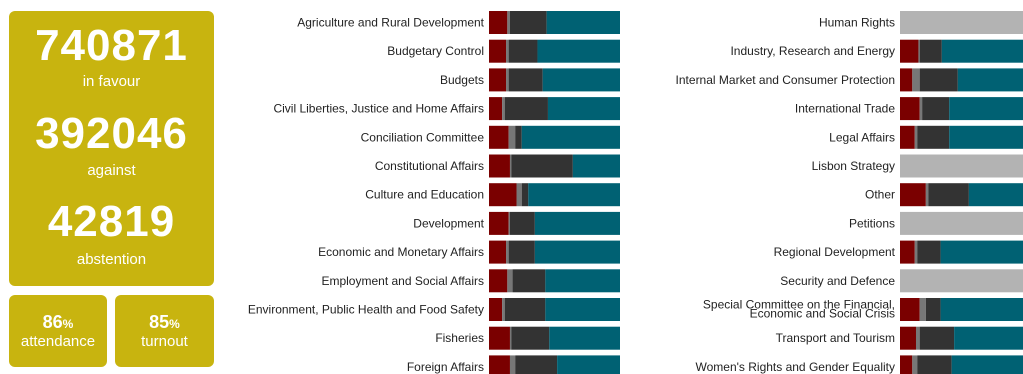 The width and height of the screenshot is (1023, 374). I want to click on bar-row-lisbon-strategy: Lisbon Strategy, so click(917, 166).